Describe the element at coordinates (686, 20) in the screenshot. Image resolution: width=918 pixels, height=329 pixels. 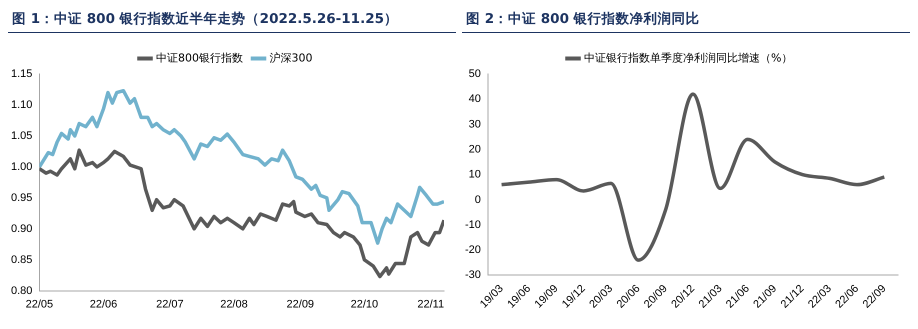
I see `chart-title: 图 2：中证 800 银行指数净利润同比` at that location.